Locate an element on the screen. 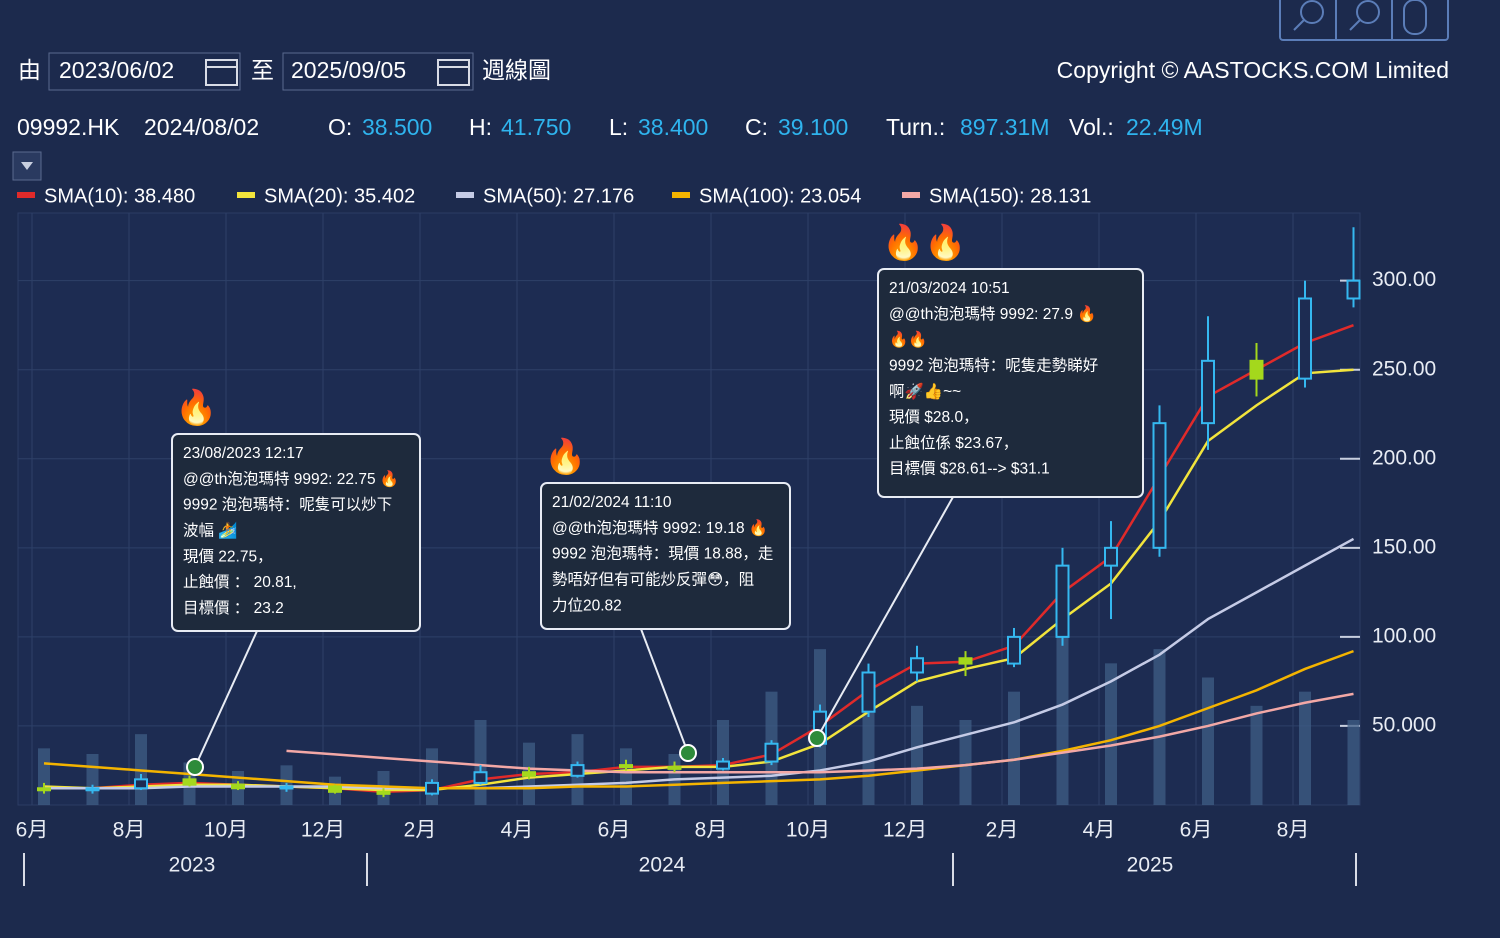 The height and width of the screenshot is (938, 1500). quote-label: Vol.: is located at coordinates (1091, 127).